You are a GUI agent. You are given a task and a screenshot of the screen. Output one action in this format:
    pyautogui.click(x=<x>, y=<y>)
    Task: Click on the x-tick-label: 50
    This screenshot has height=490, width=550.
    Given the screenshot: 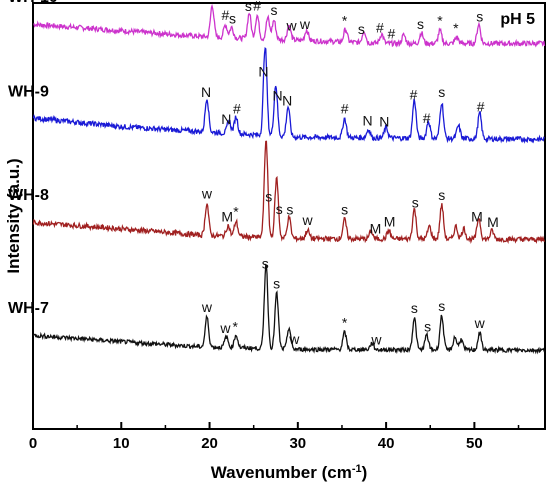 What is the action you would take?
    pyautogui.click(x=474, y=443)
    